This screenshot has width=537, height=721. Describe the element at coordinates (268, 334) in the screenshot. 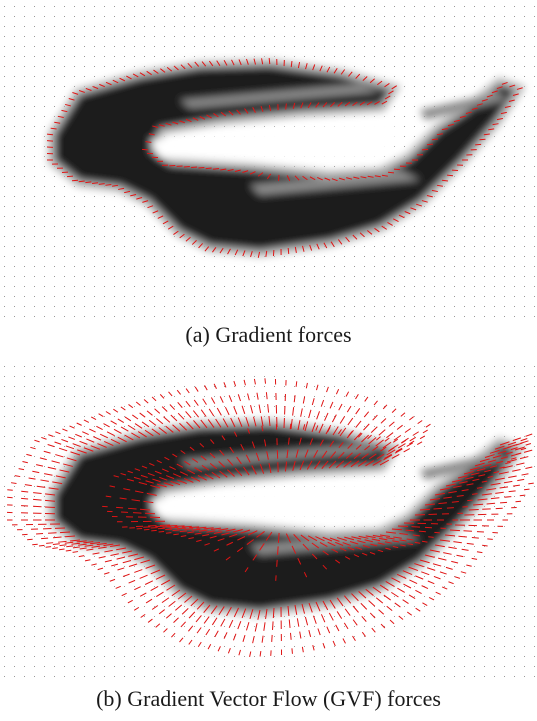

I see `caption-gradient-forces: (a) Gradient forces` at that location.